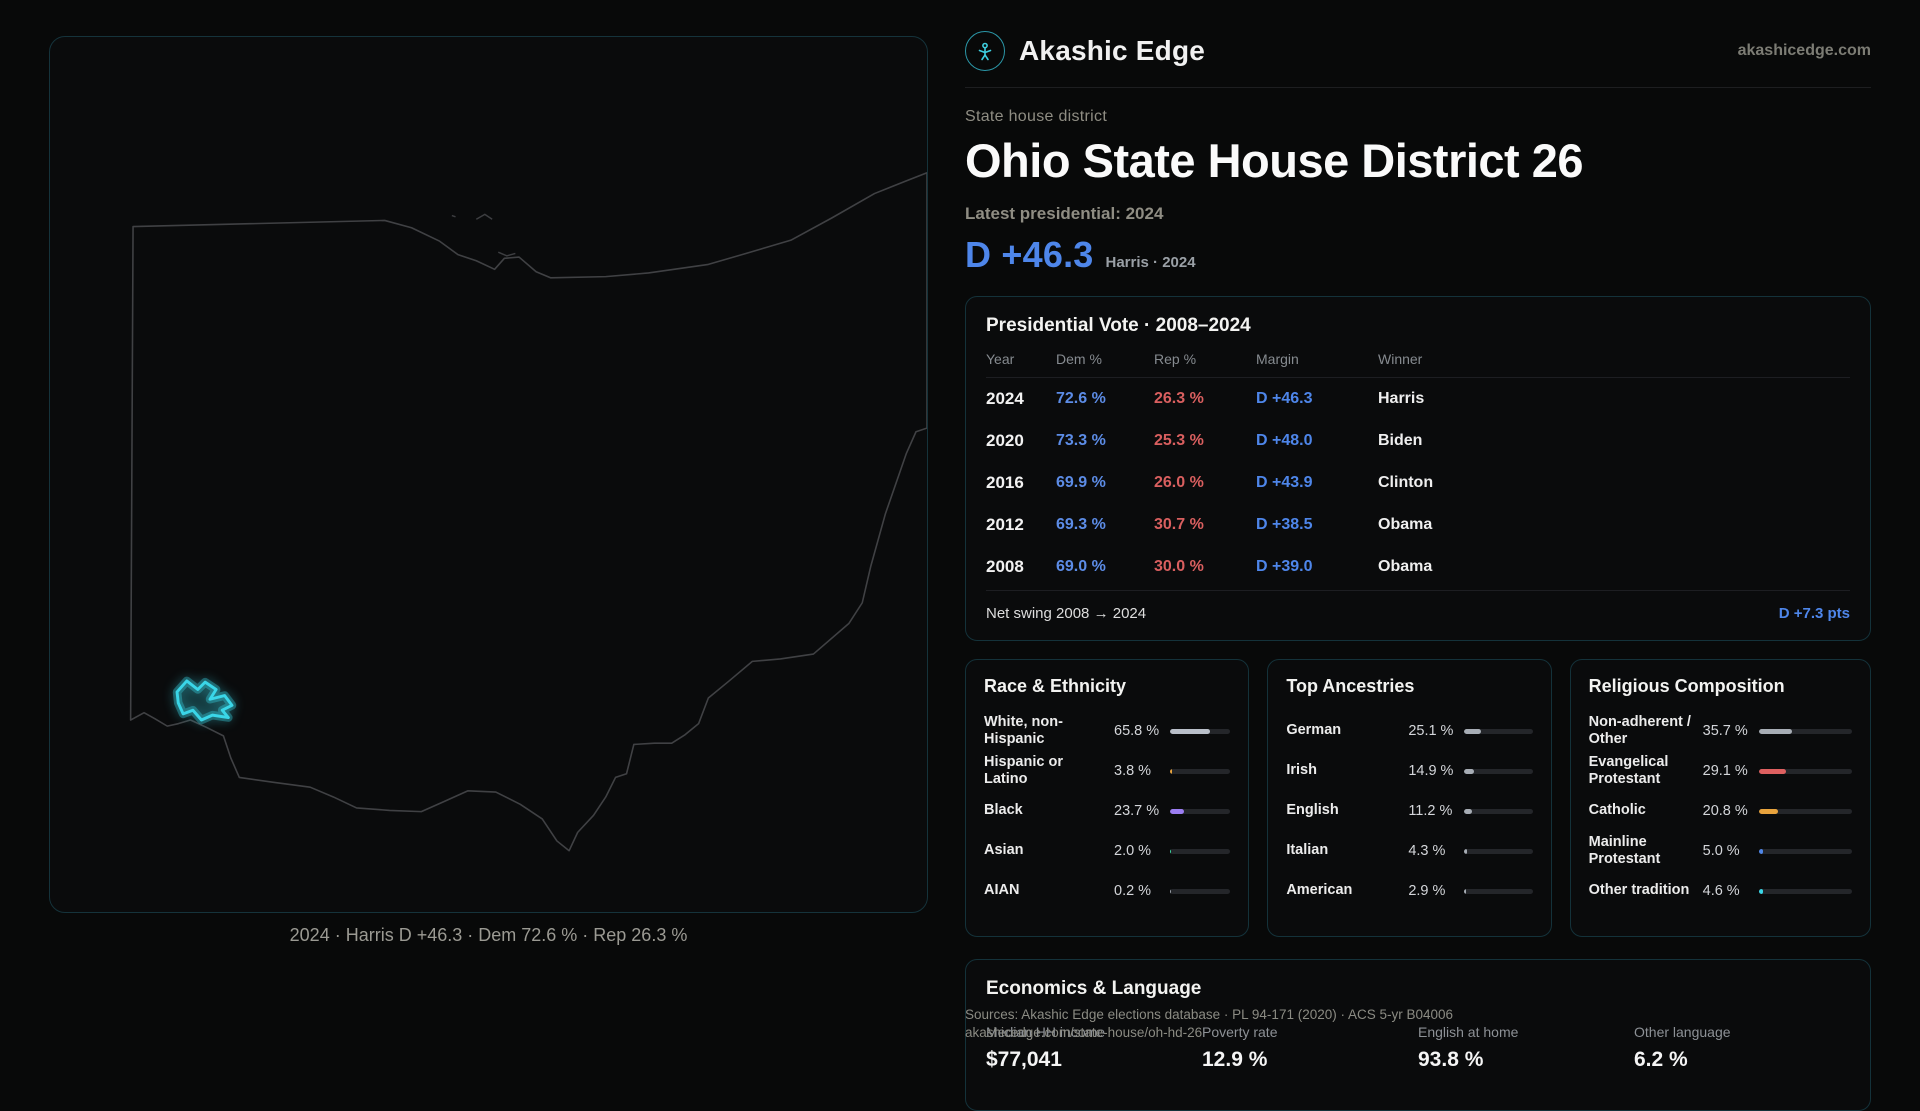 Image resolution: width=1920 pixels, height=1111 pixels. I want to click on margin-cell: D +38.5, so click(1284, 524).